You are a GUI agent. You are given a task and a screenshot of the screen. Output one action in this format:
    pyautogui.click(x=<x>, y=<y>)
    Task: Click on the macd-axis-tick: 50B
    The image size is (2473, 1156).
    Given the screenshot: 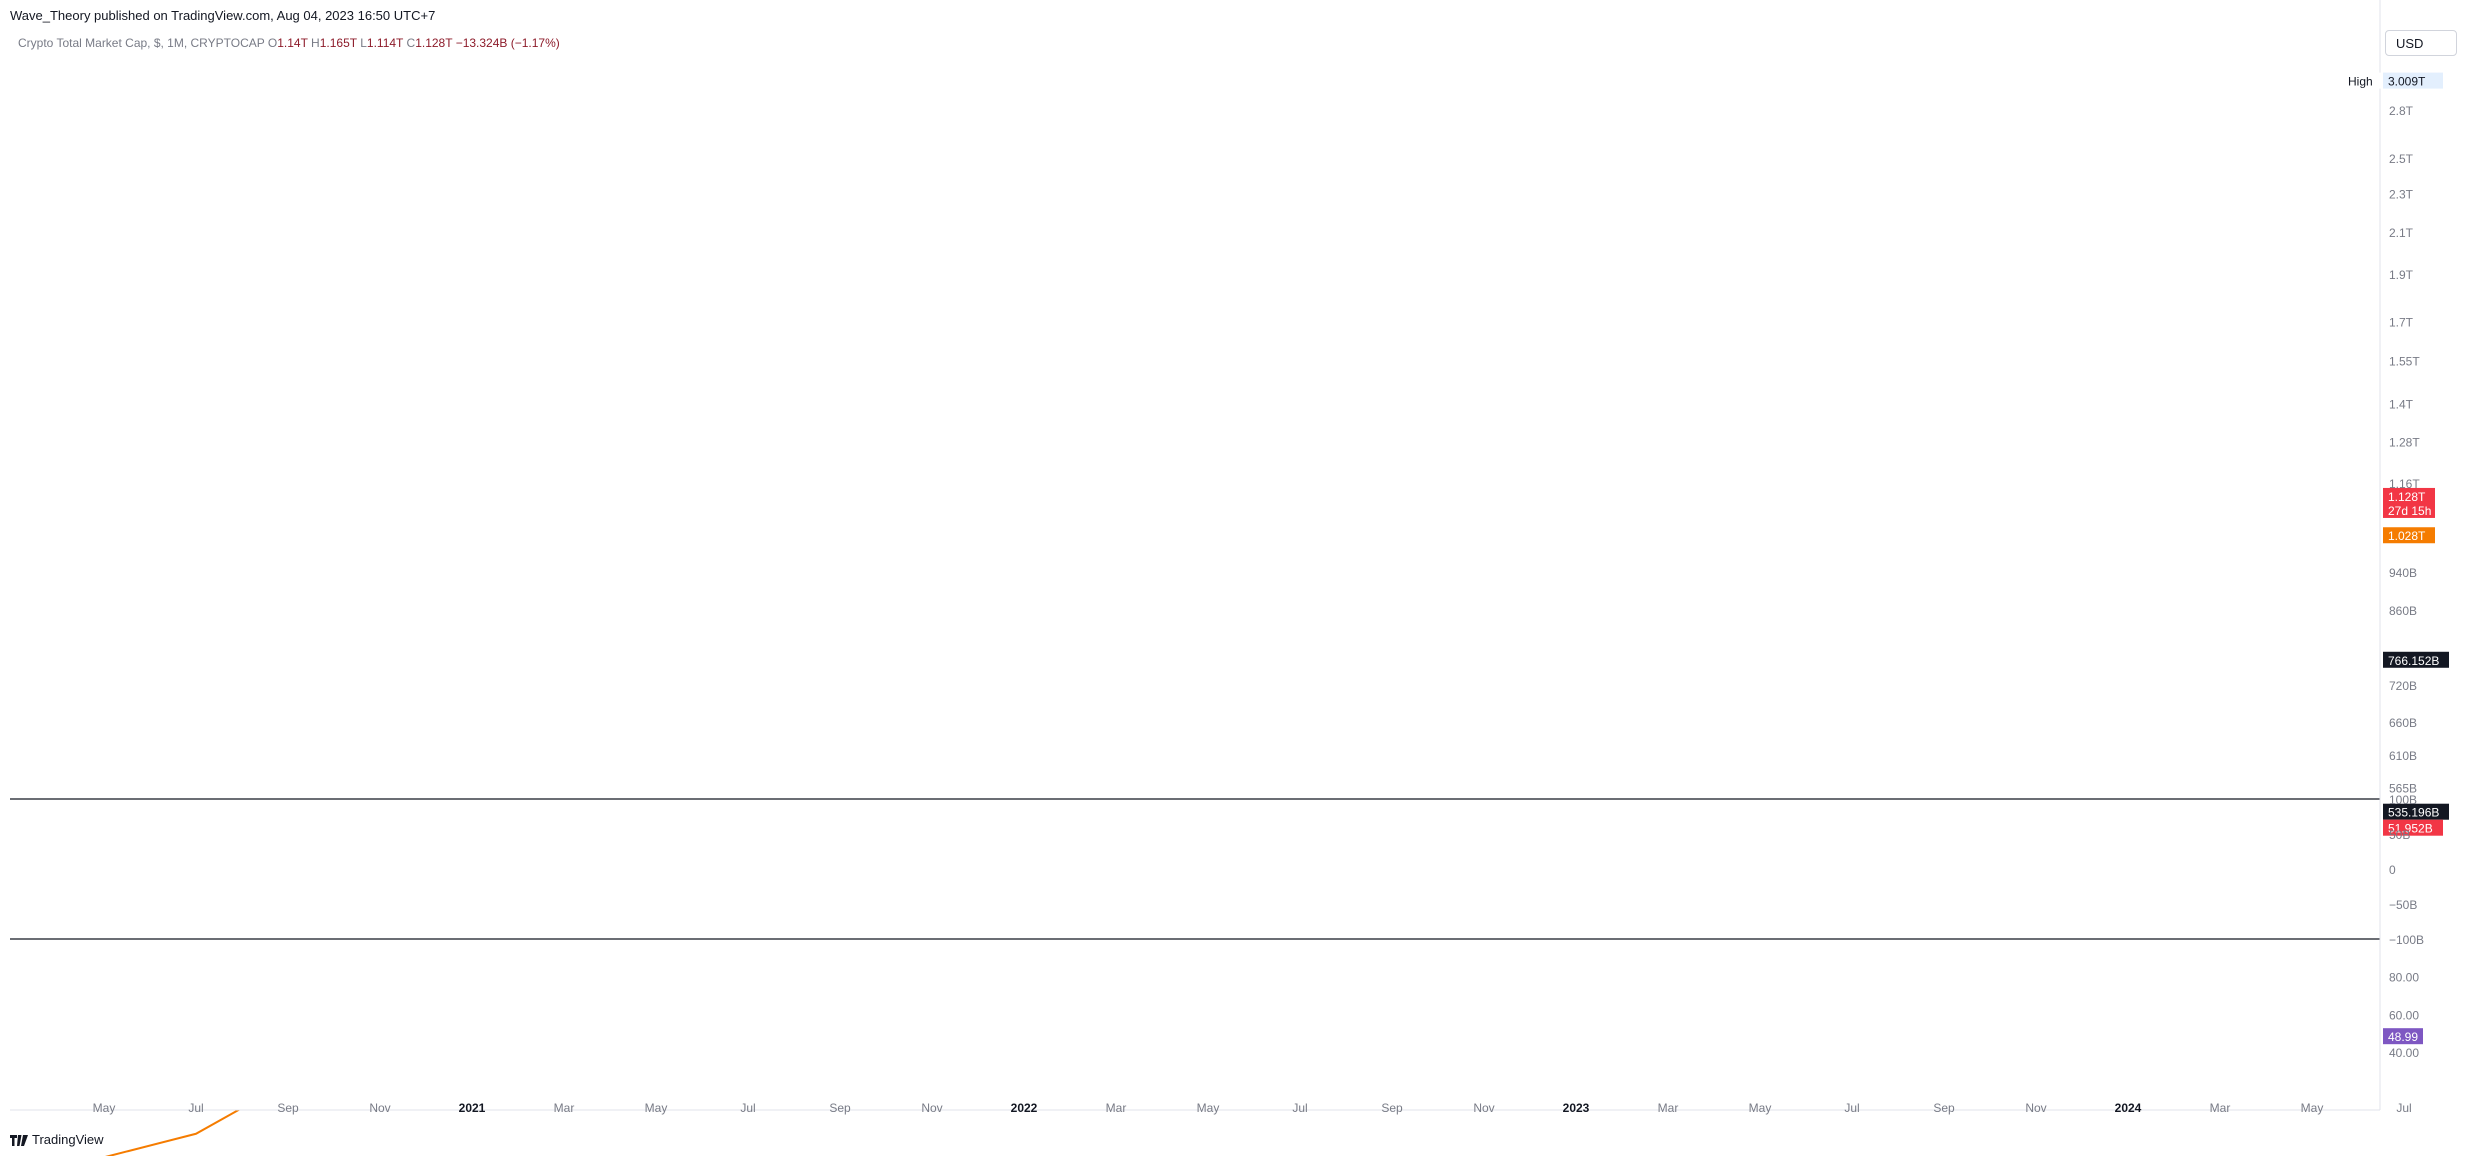 What is the action you would take?
    pyautogui.click(x=2399, y=835)
    